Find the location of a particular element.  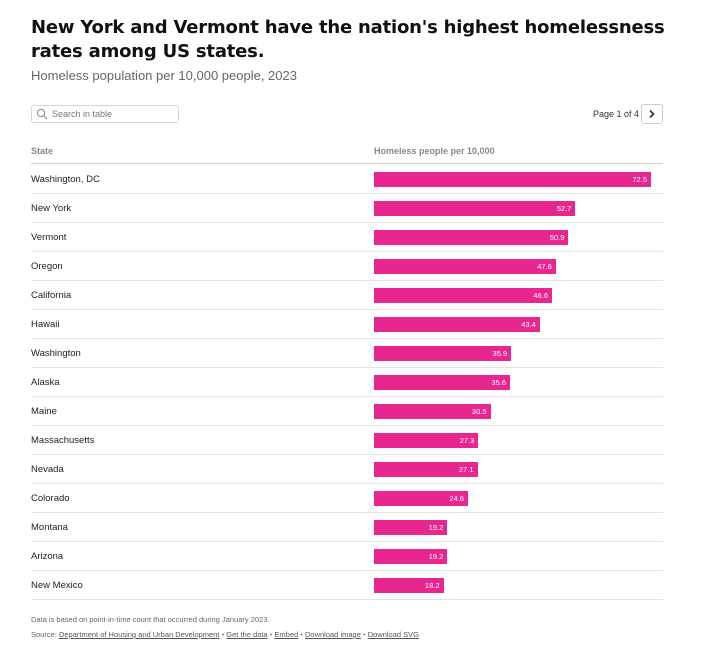

search-icon is located at coordinates (42, 114).